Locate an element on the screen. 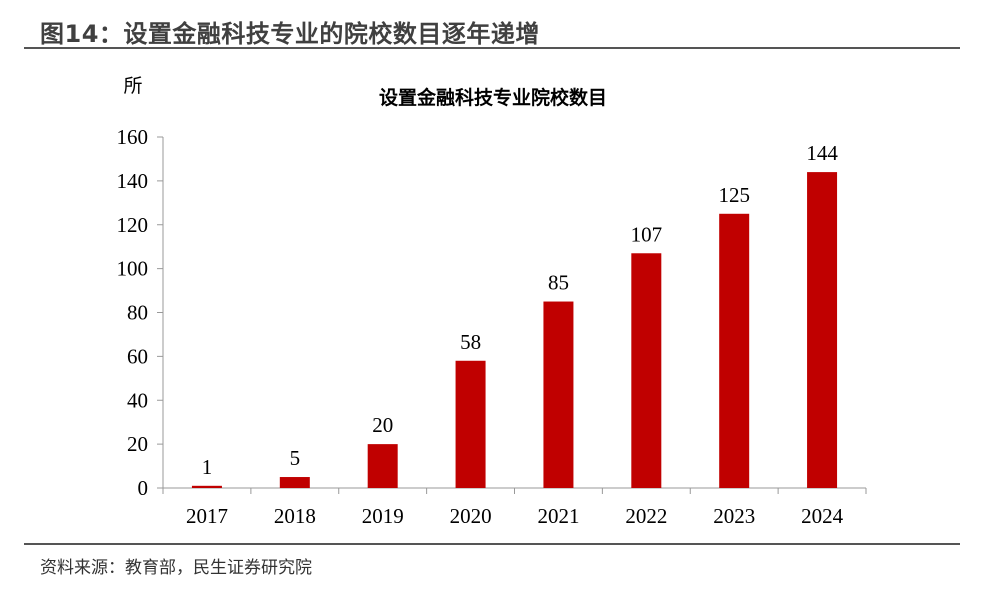 This screenshot has height=591, width=982. x-tick-label: 2019 is located at coordinates (383, 516).